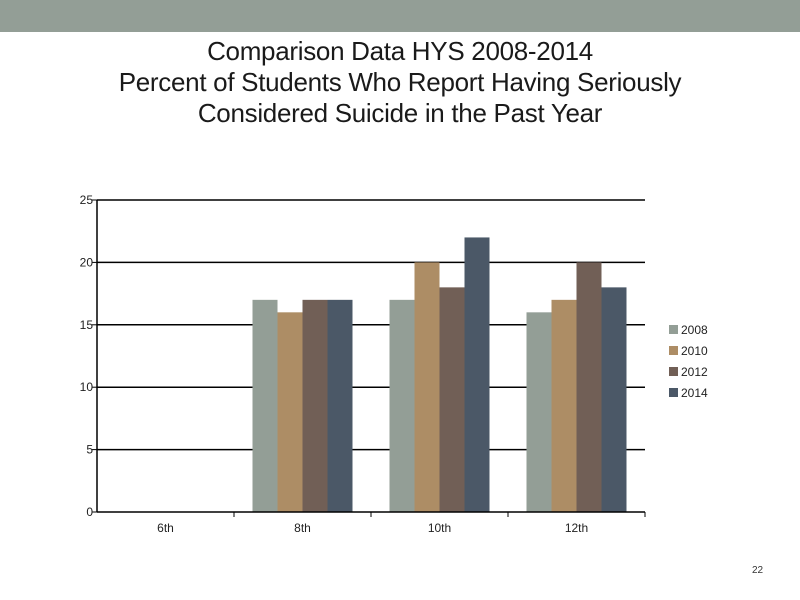 The image size is (800, 600). What do you see at coordinates (694, 372) in the screenshot?
I see `legend-label-2012: 2012` at bounding box center [694, 372].